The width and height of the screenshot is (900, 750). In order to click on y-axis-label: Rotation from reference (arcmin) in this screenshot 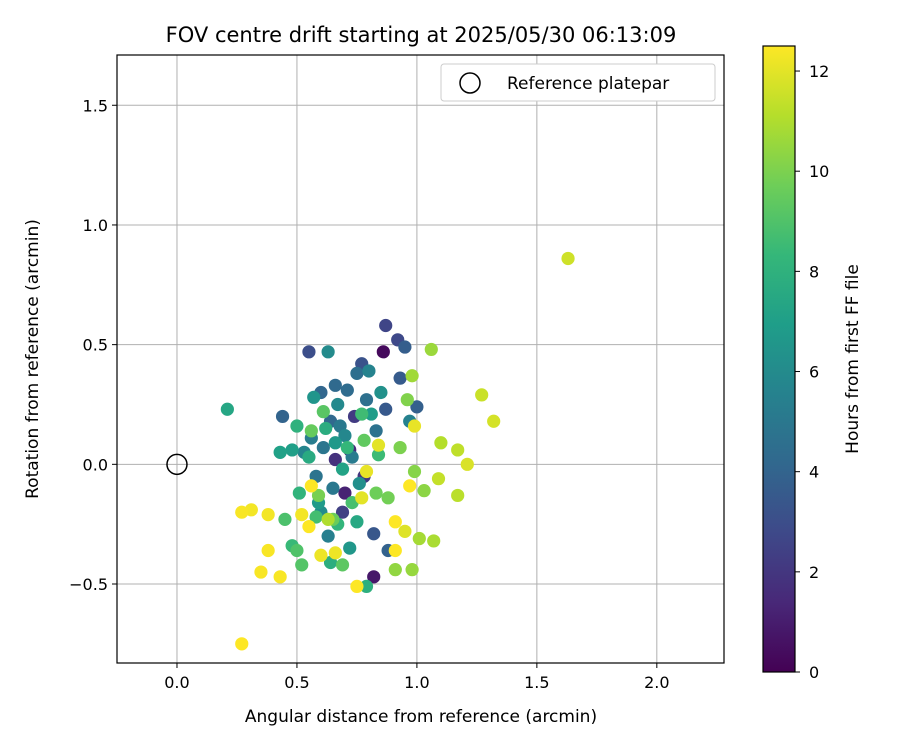, I will do `click(33, 359)`.